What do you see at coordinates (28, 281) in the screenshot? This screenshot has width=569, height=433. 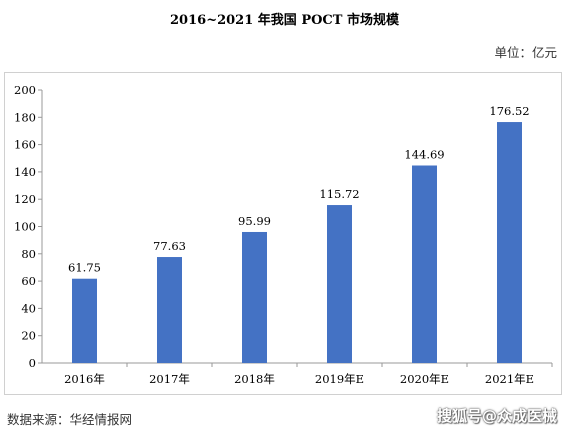 I see `y-tick-label: 60` at bounding box center [28, 281].